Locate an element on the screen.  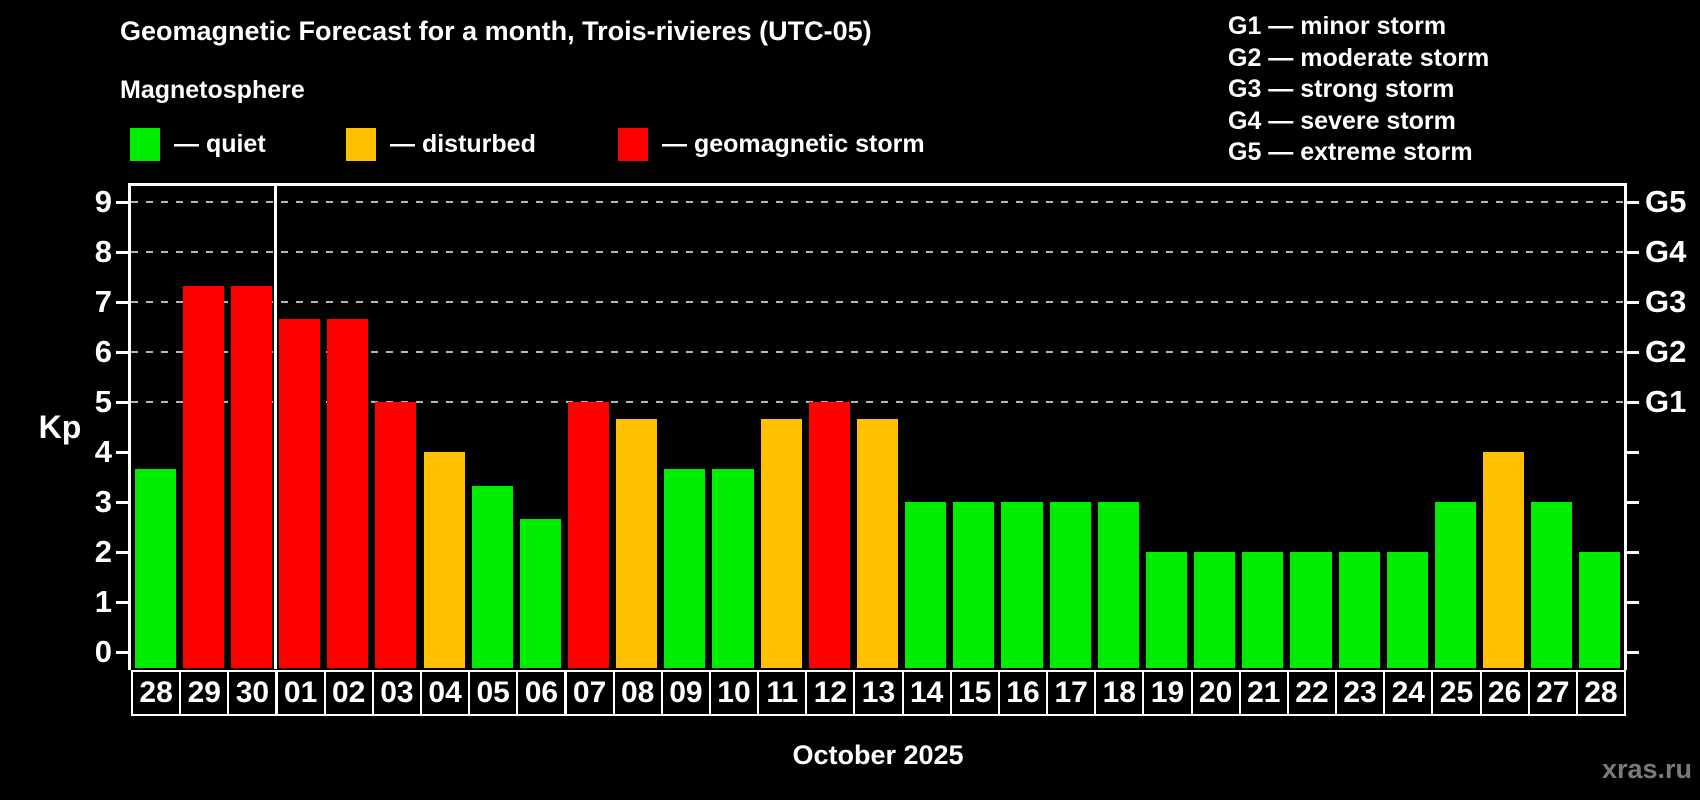
g3-legend-line: G3 — strong storm is located at coordinates (1341, 89).